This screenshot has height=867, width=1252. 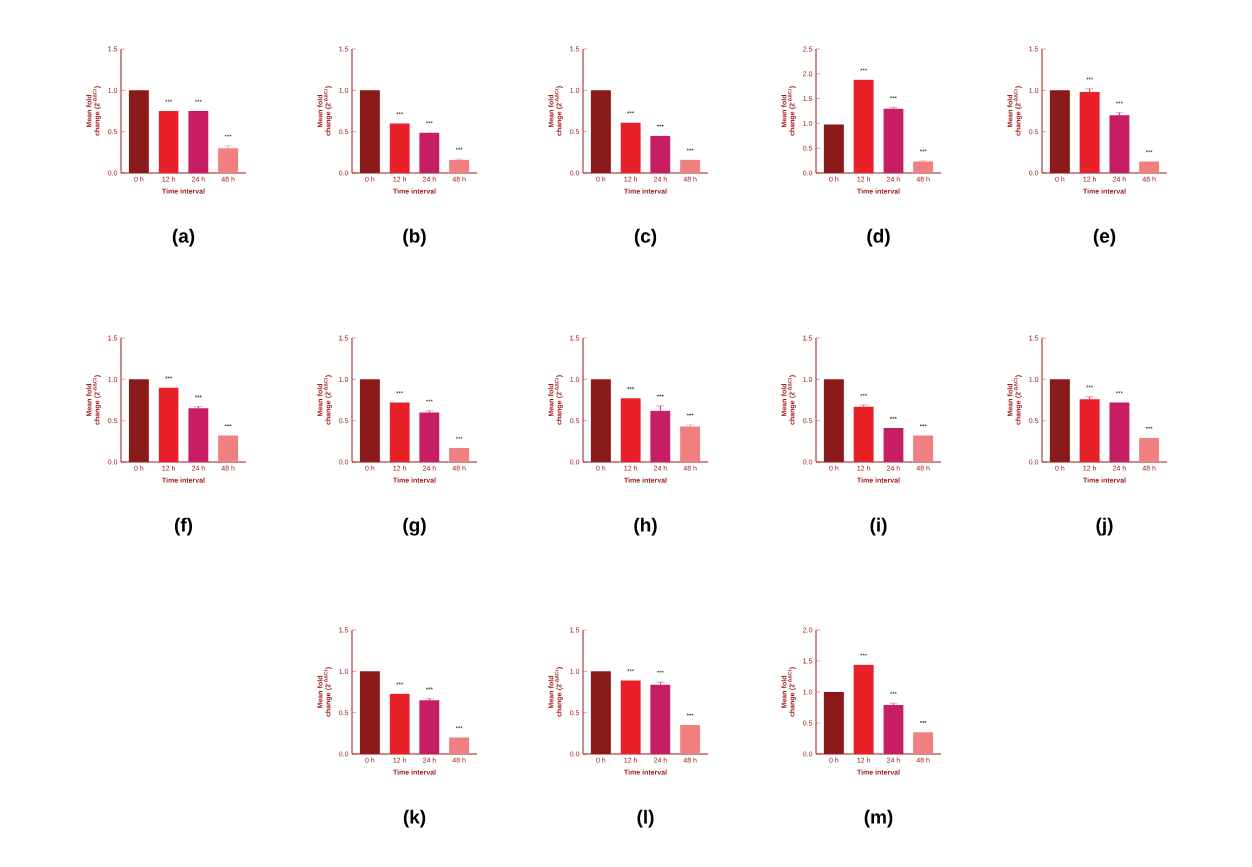 I want to click on text: (b), so click(x=414, y=237).